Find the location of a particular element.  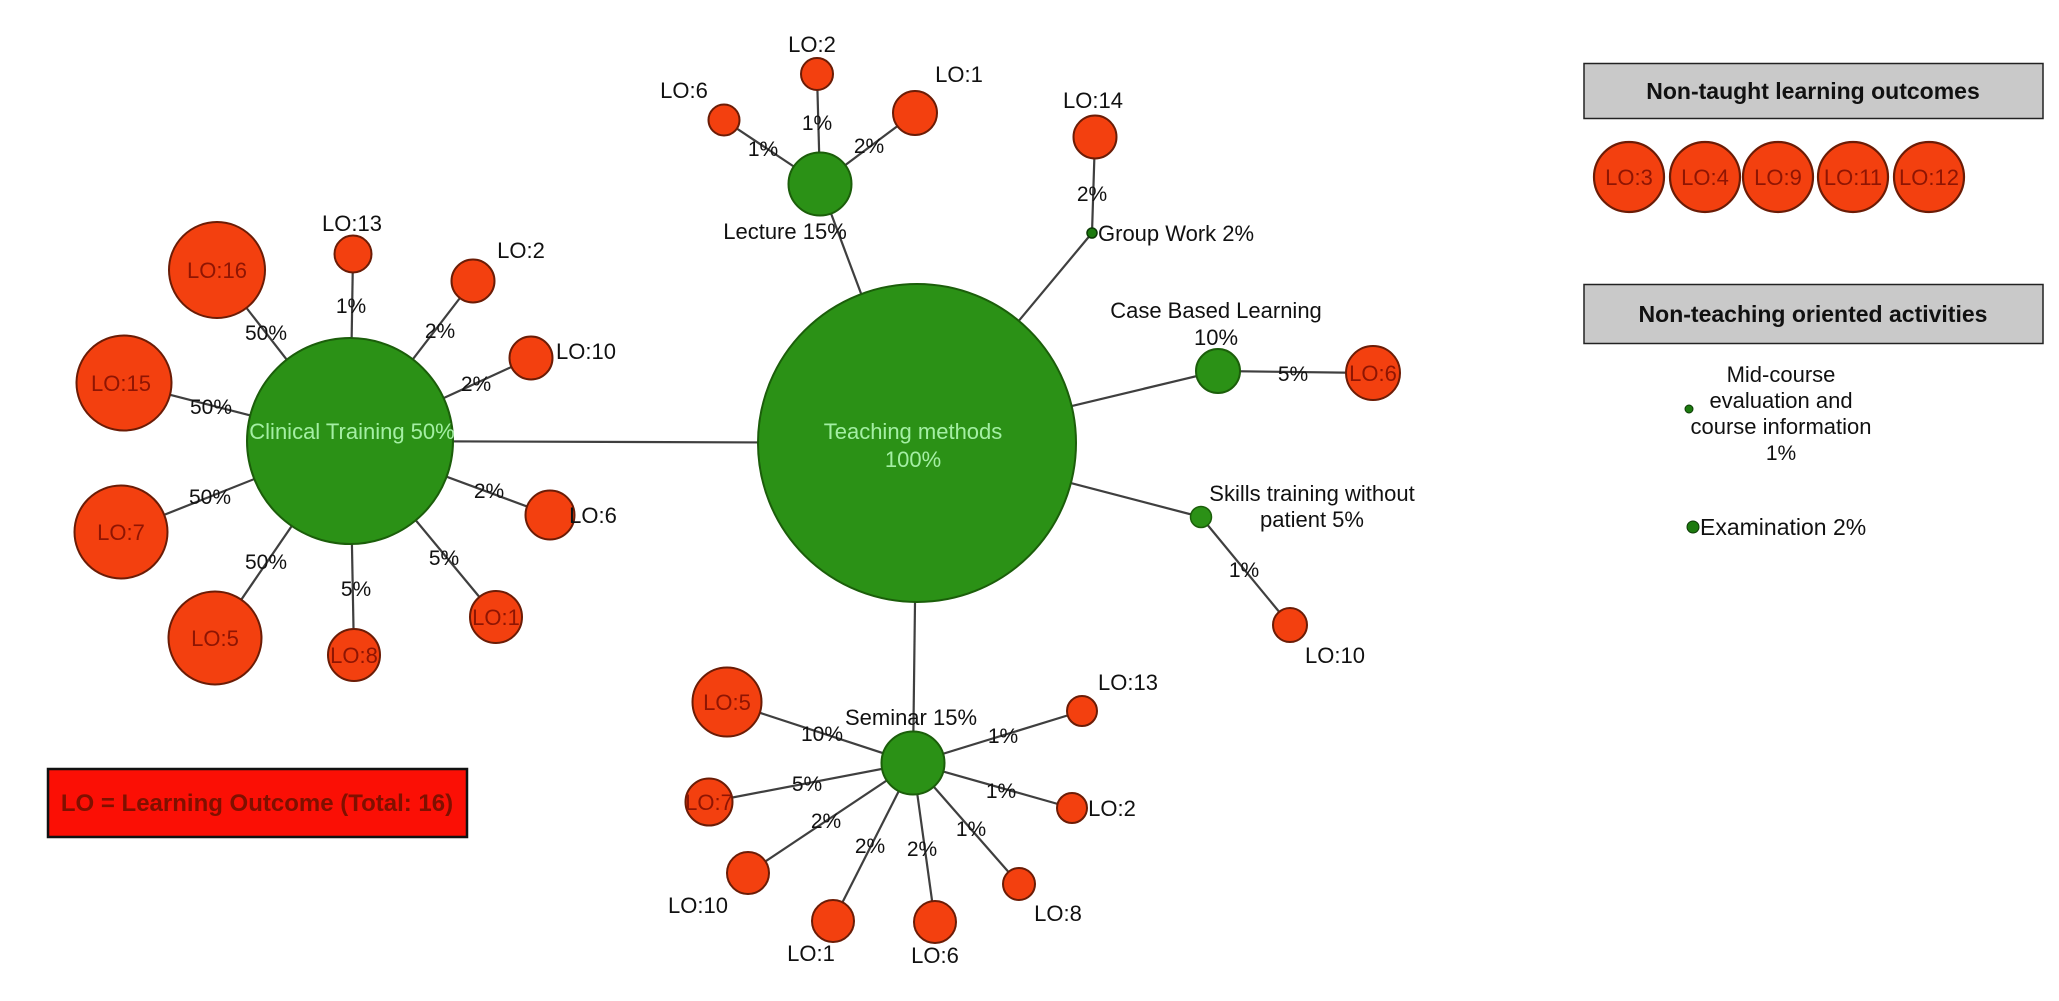

svg-text: course information is located at coordinates (1781, 426).